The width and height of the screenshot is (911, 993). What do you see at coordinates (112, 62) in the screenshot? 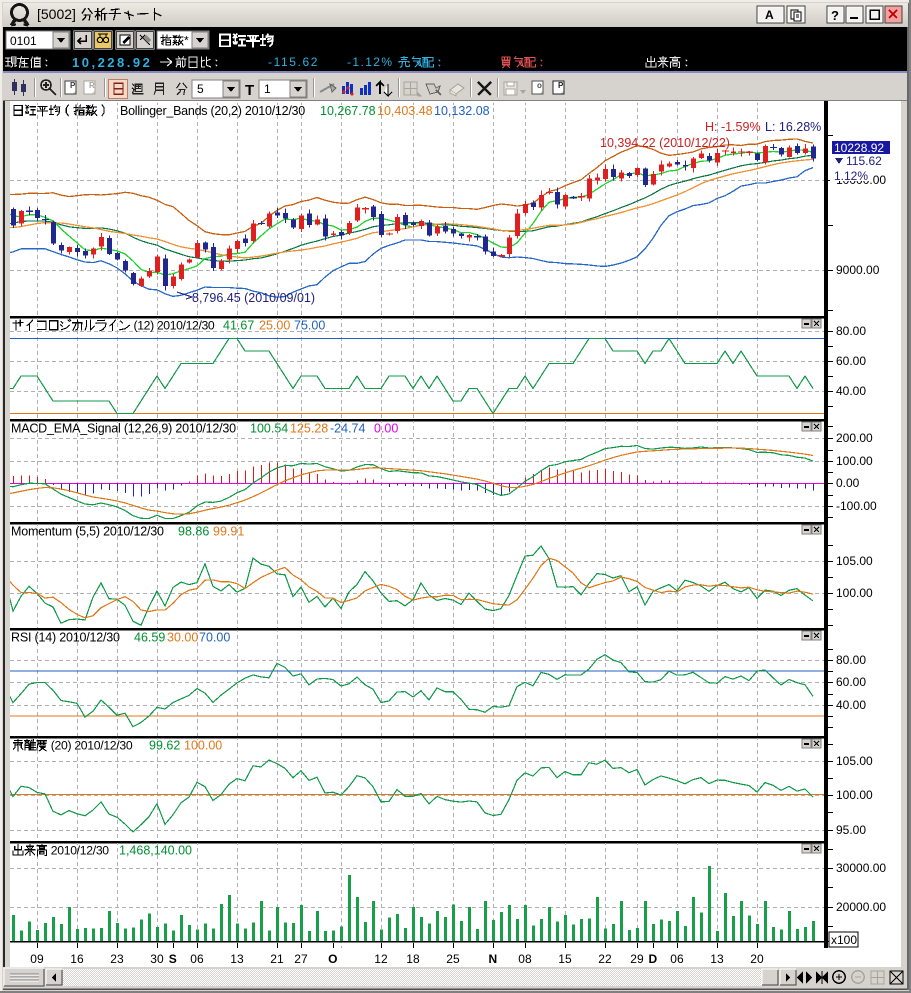
I see `svg-text: 10,228.92` at bounding box center [112, 62].